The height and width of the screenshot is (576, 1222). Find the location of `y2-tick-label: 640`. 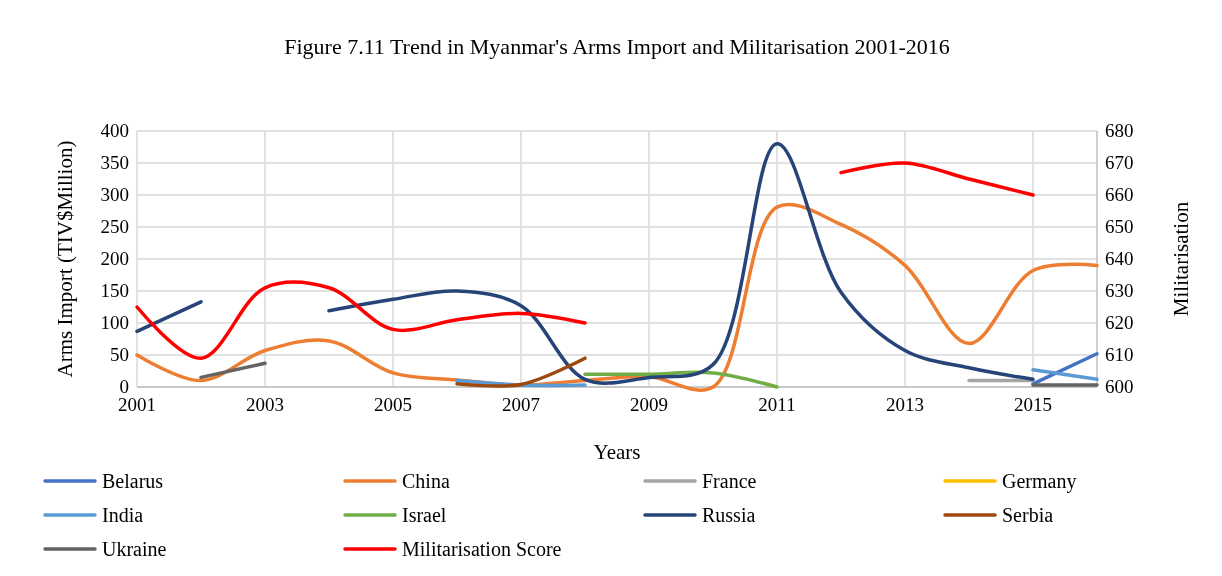

y2-tick-label: 640 is located at coordinates (1119, 258).